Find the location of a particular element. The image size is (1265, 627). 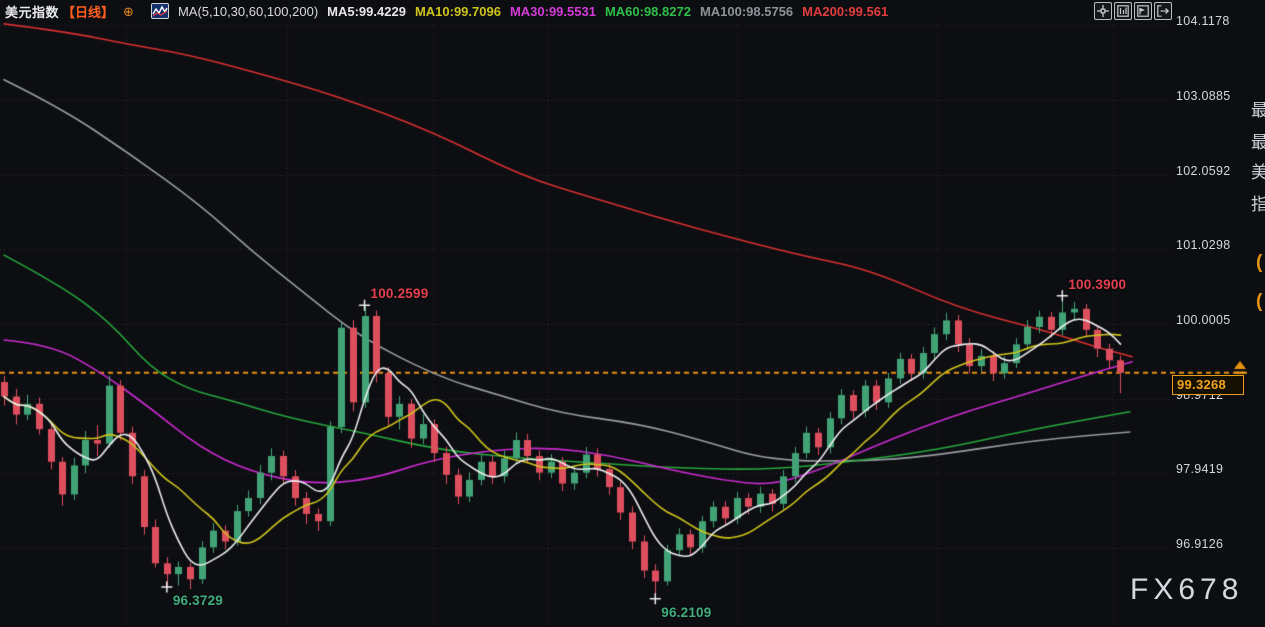

exit-chart-icon is located at coordinates (1163, 11).